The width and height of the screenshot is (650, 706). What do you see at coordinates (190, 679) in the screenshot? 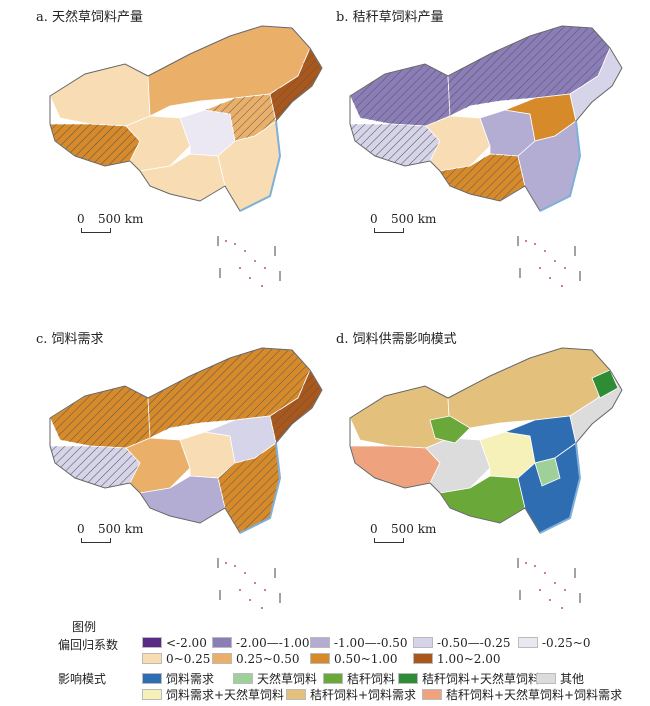
I see `legend-item-label: 饲料需求` at bounding box center [190, 679].